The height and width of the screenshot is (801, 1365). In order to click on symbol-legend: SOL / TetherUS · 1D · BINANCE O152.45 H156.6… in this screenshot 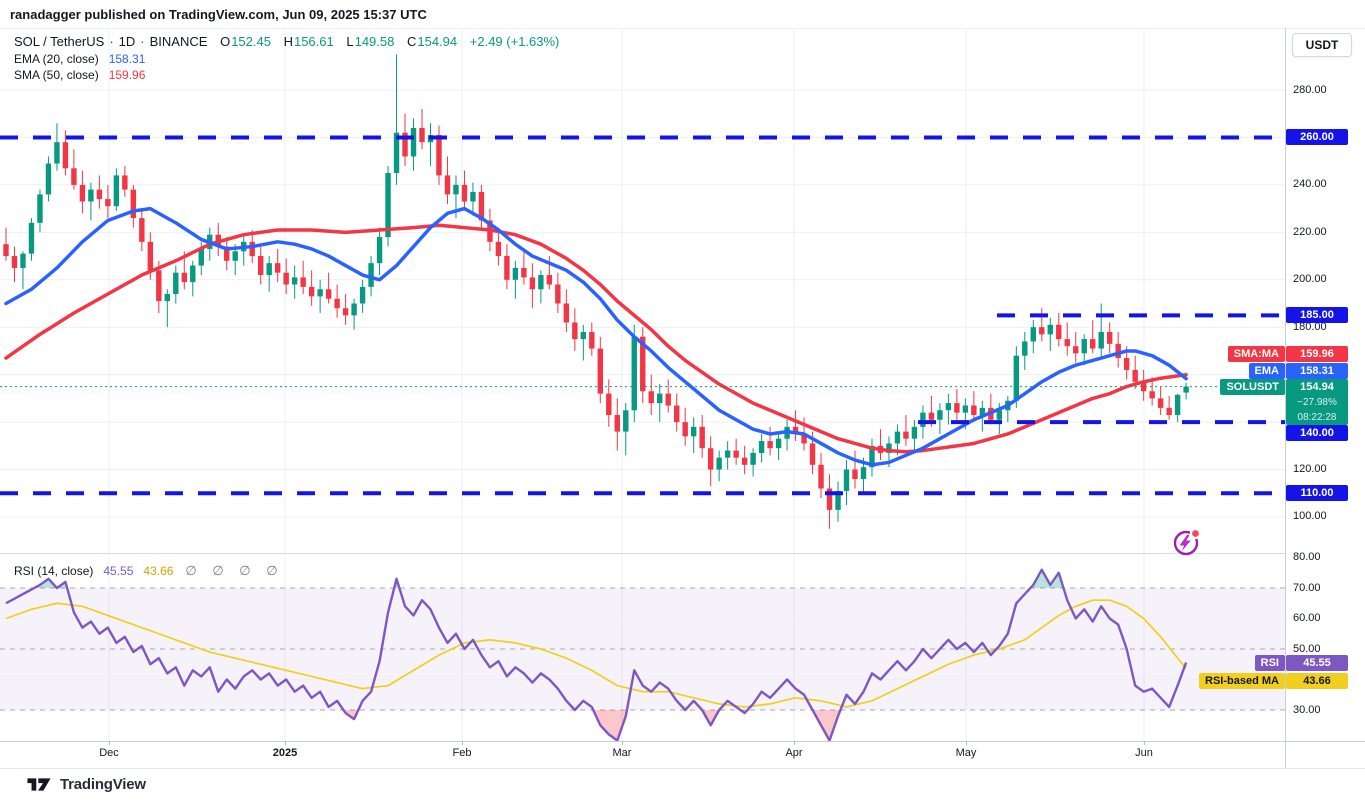, I will do `click(286, 41)`.